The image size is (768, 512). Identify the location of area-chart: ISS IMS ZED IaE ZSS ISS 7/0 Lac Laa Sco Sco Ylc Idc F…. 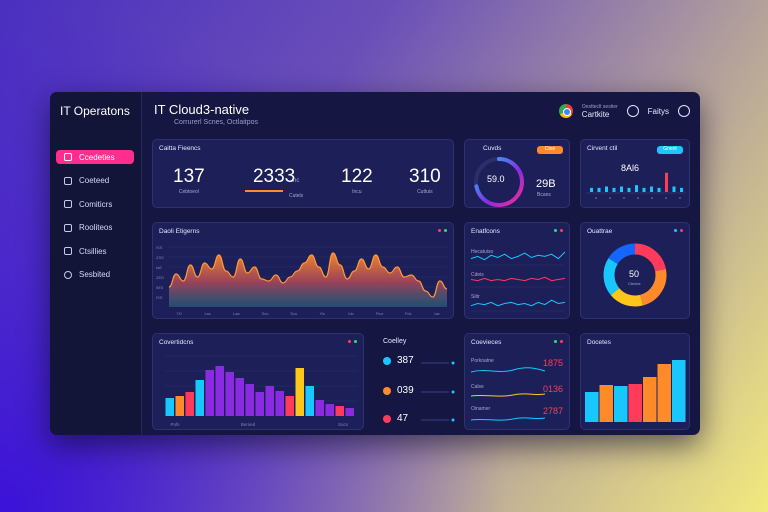
(302, 280).